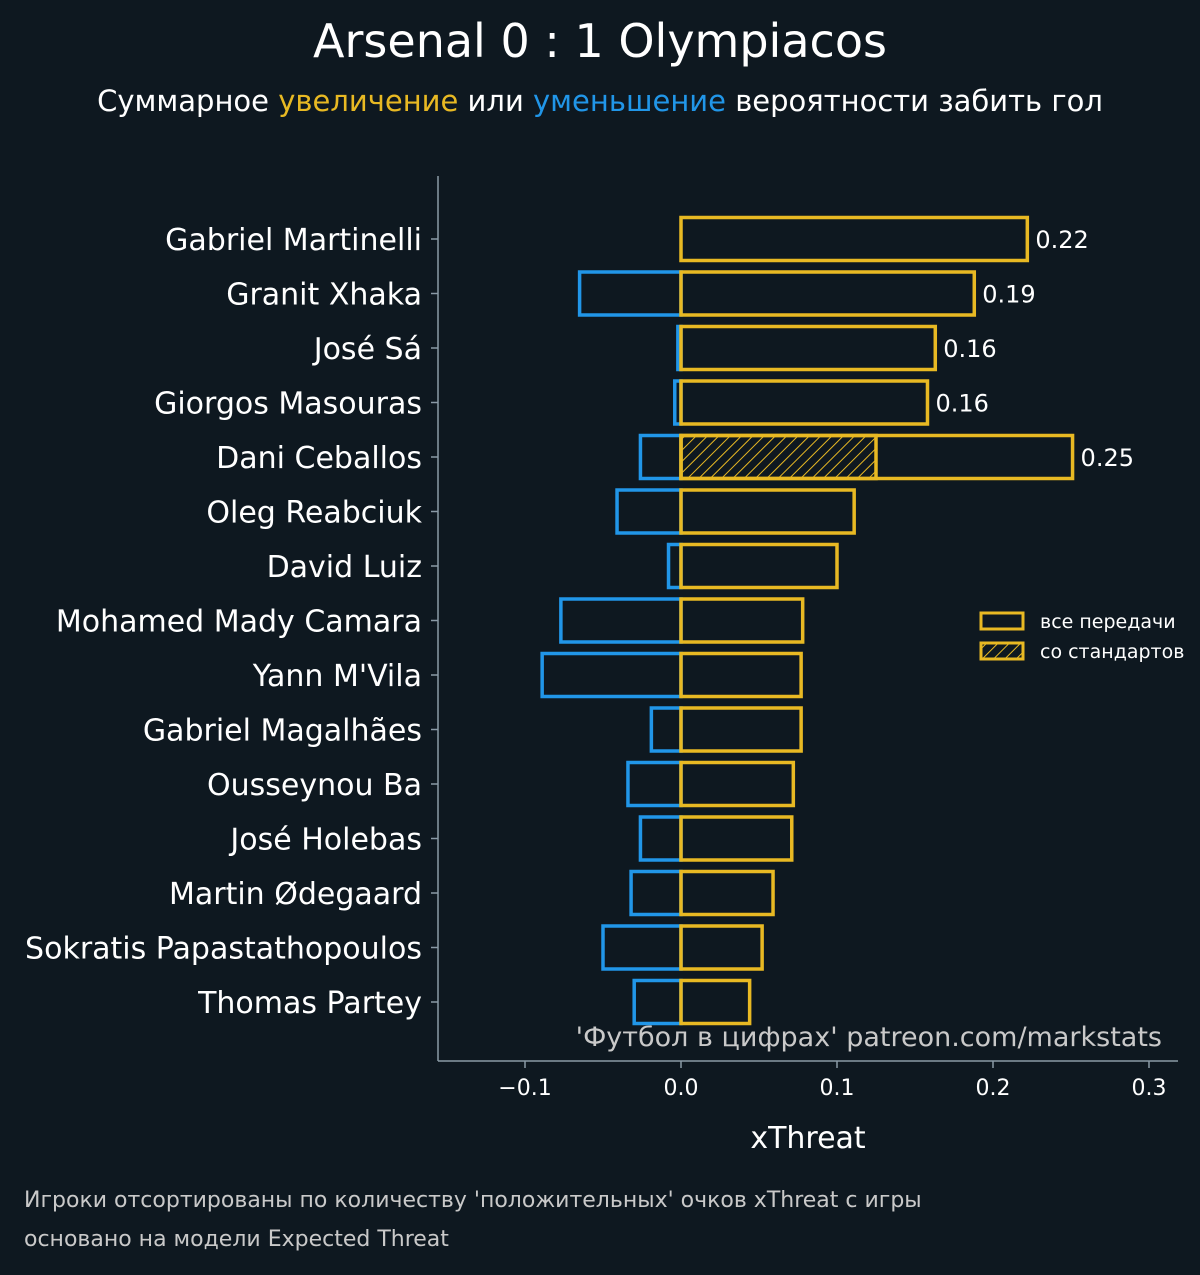 This screenshot has width=1200, height=1275. I want to click on watermark: 'Футбол в цифрах' patreon.com/markstats, so click(869, 1037).